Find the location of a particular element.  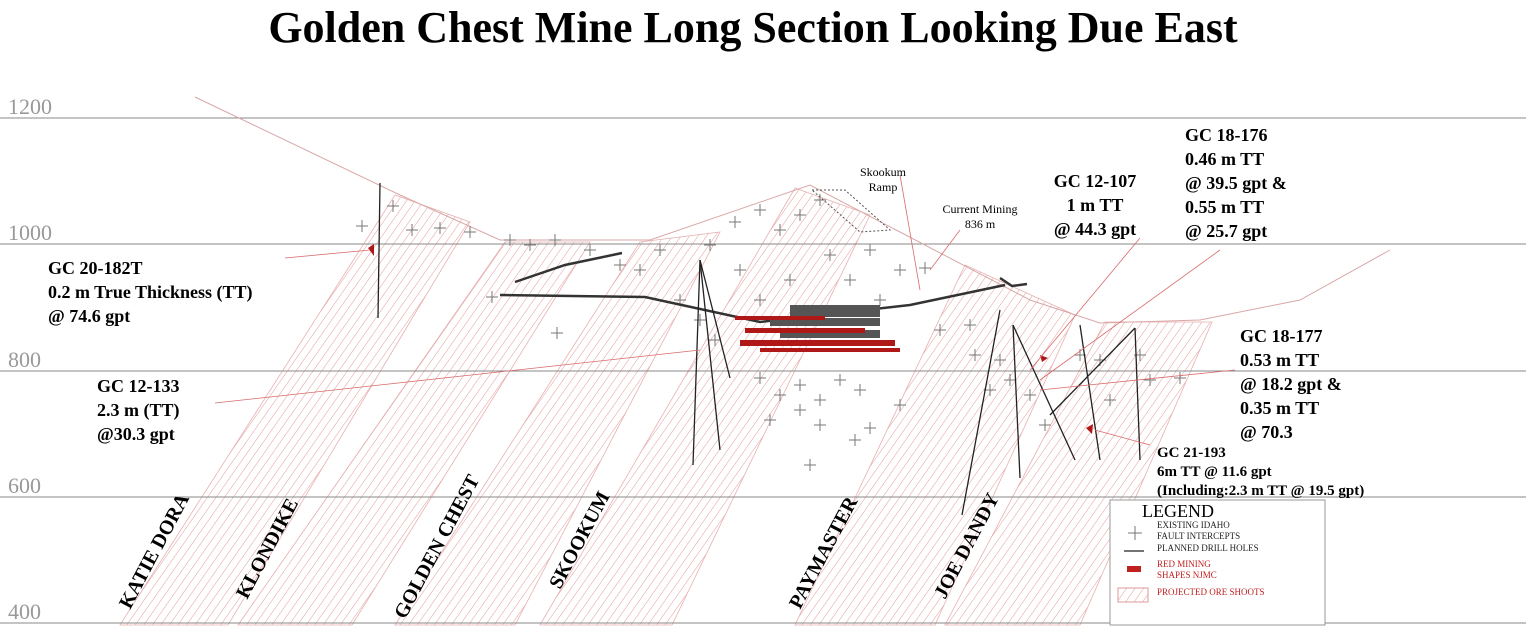

elevation-label: 1200 is located at coordinates (30, 106).